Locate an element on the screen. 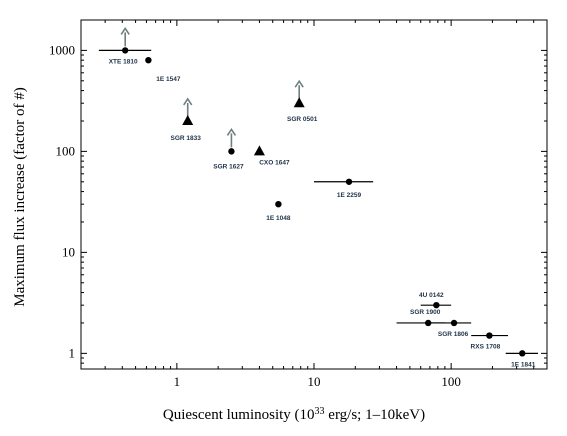  data-point-rxs-1708: RXS 1708 is located at coordinates (490, 341).